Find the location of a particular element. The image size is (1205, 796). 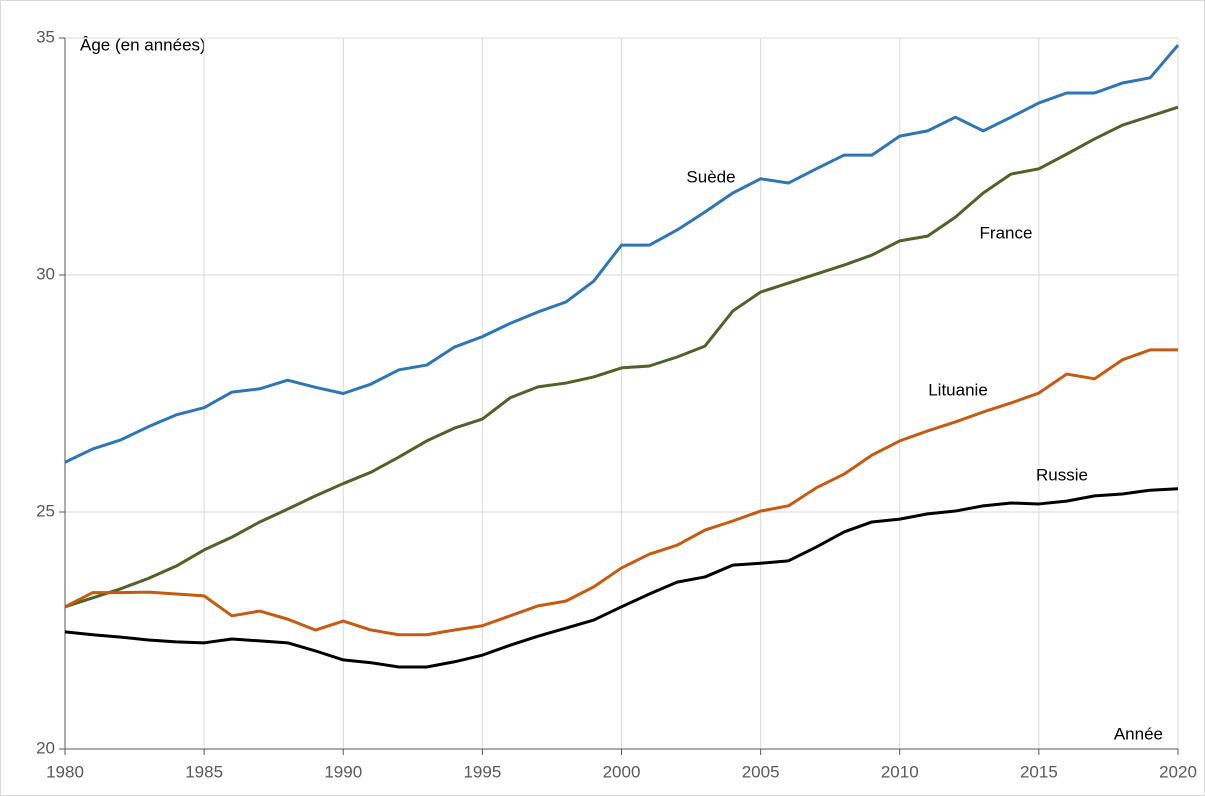

series-label: France is located at coordinates (1006, 232).